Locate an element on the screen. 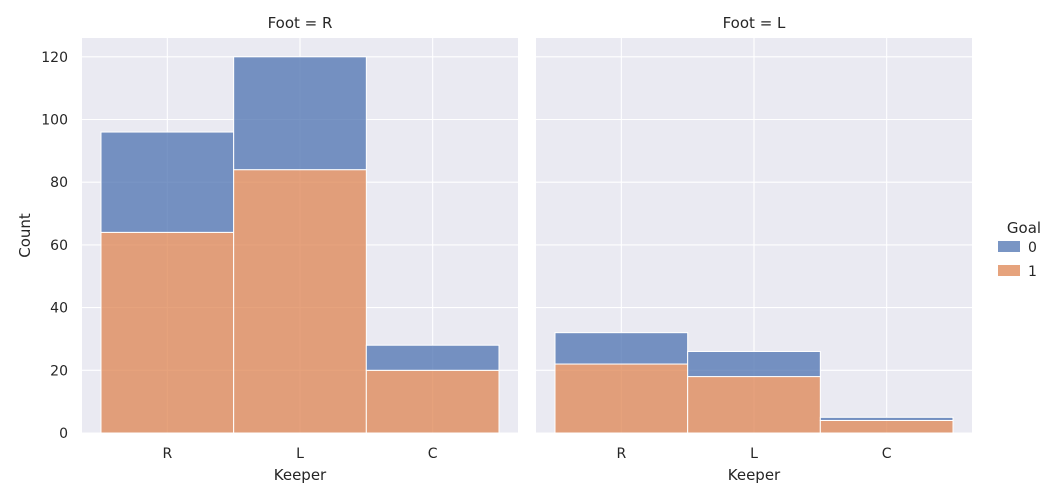 The width and height of the screenshot is (1064, 500). y-tick-label: 0 is located at coordinates (63, 434).